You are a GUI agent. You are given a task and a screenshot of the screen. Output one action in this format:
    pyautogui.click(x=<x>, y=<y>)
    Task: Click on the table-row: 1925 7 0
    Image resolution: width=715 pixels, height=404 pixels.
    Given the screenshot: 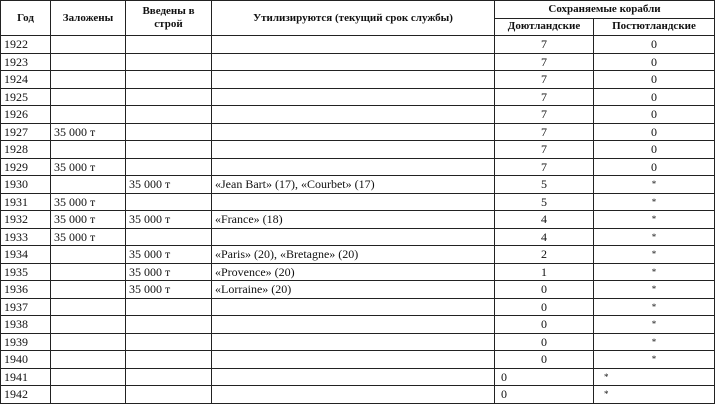 What is the action you would take?
    pyautogui.click(x=357, y=96)
    